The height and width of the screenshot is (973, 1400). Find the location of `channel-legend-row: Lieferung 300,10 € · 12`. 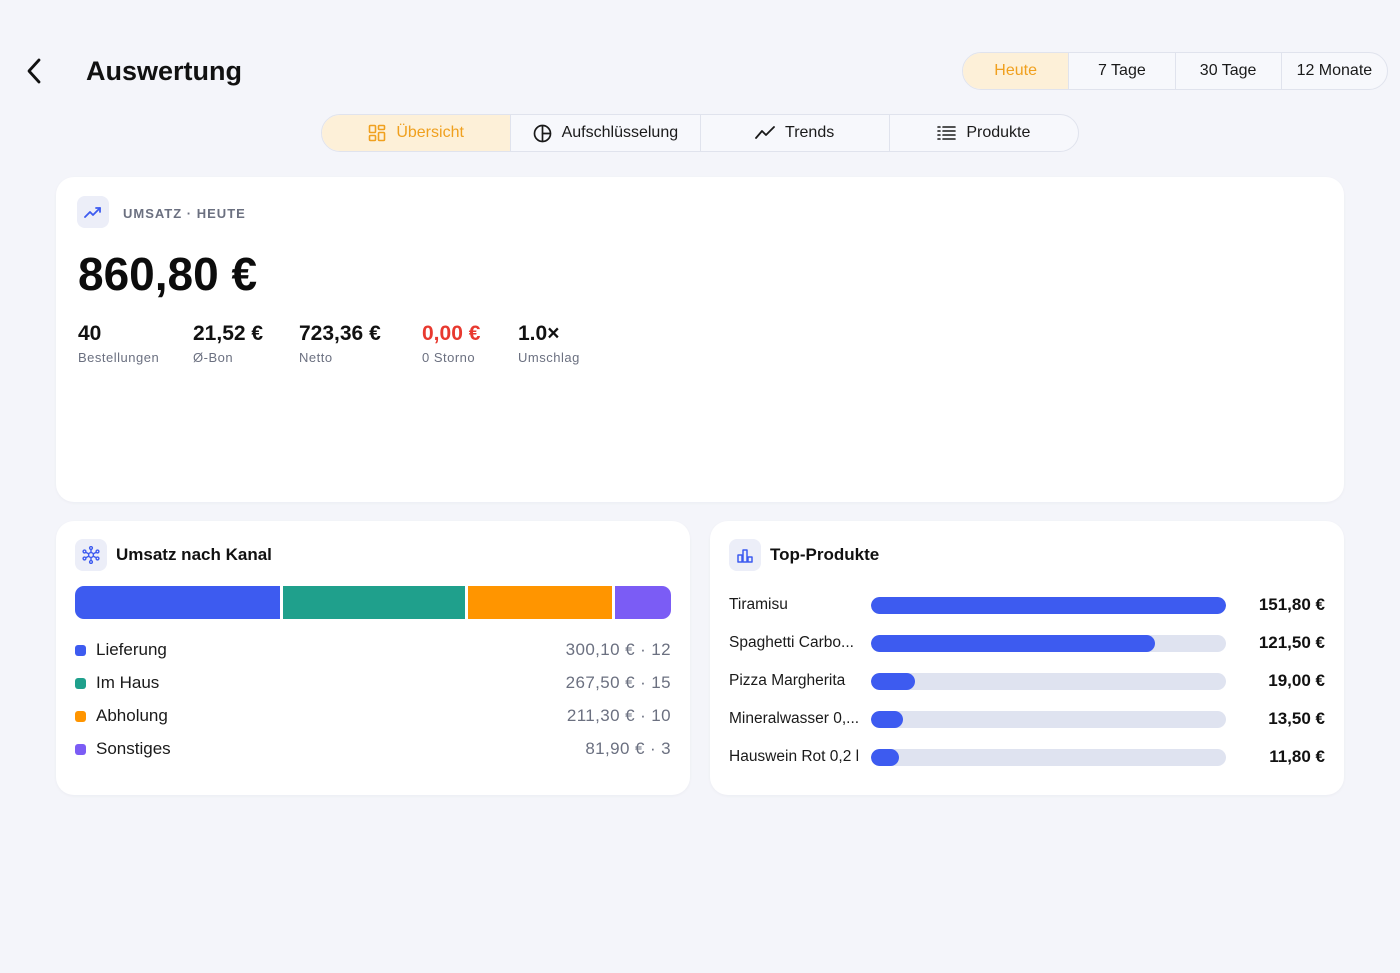

channel-legend-row: Lieferung 300,10 € · 12 is located at coordinates (373, 650).